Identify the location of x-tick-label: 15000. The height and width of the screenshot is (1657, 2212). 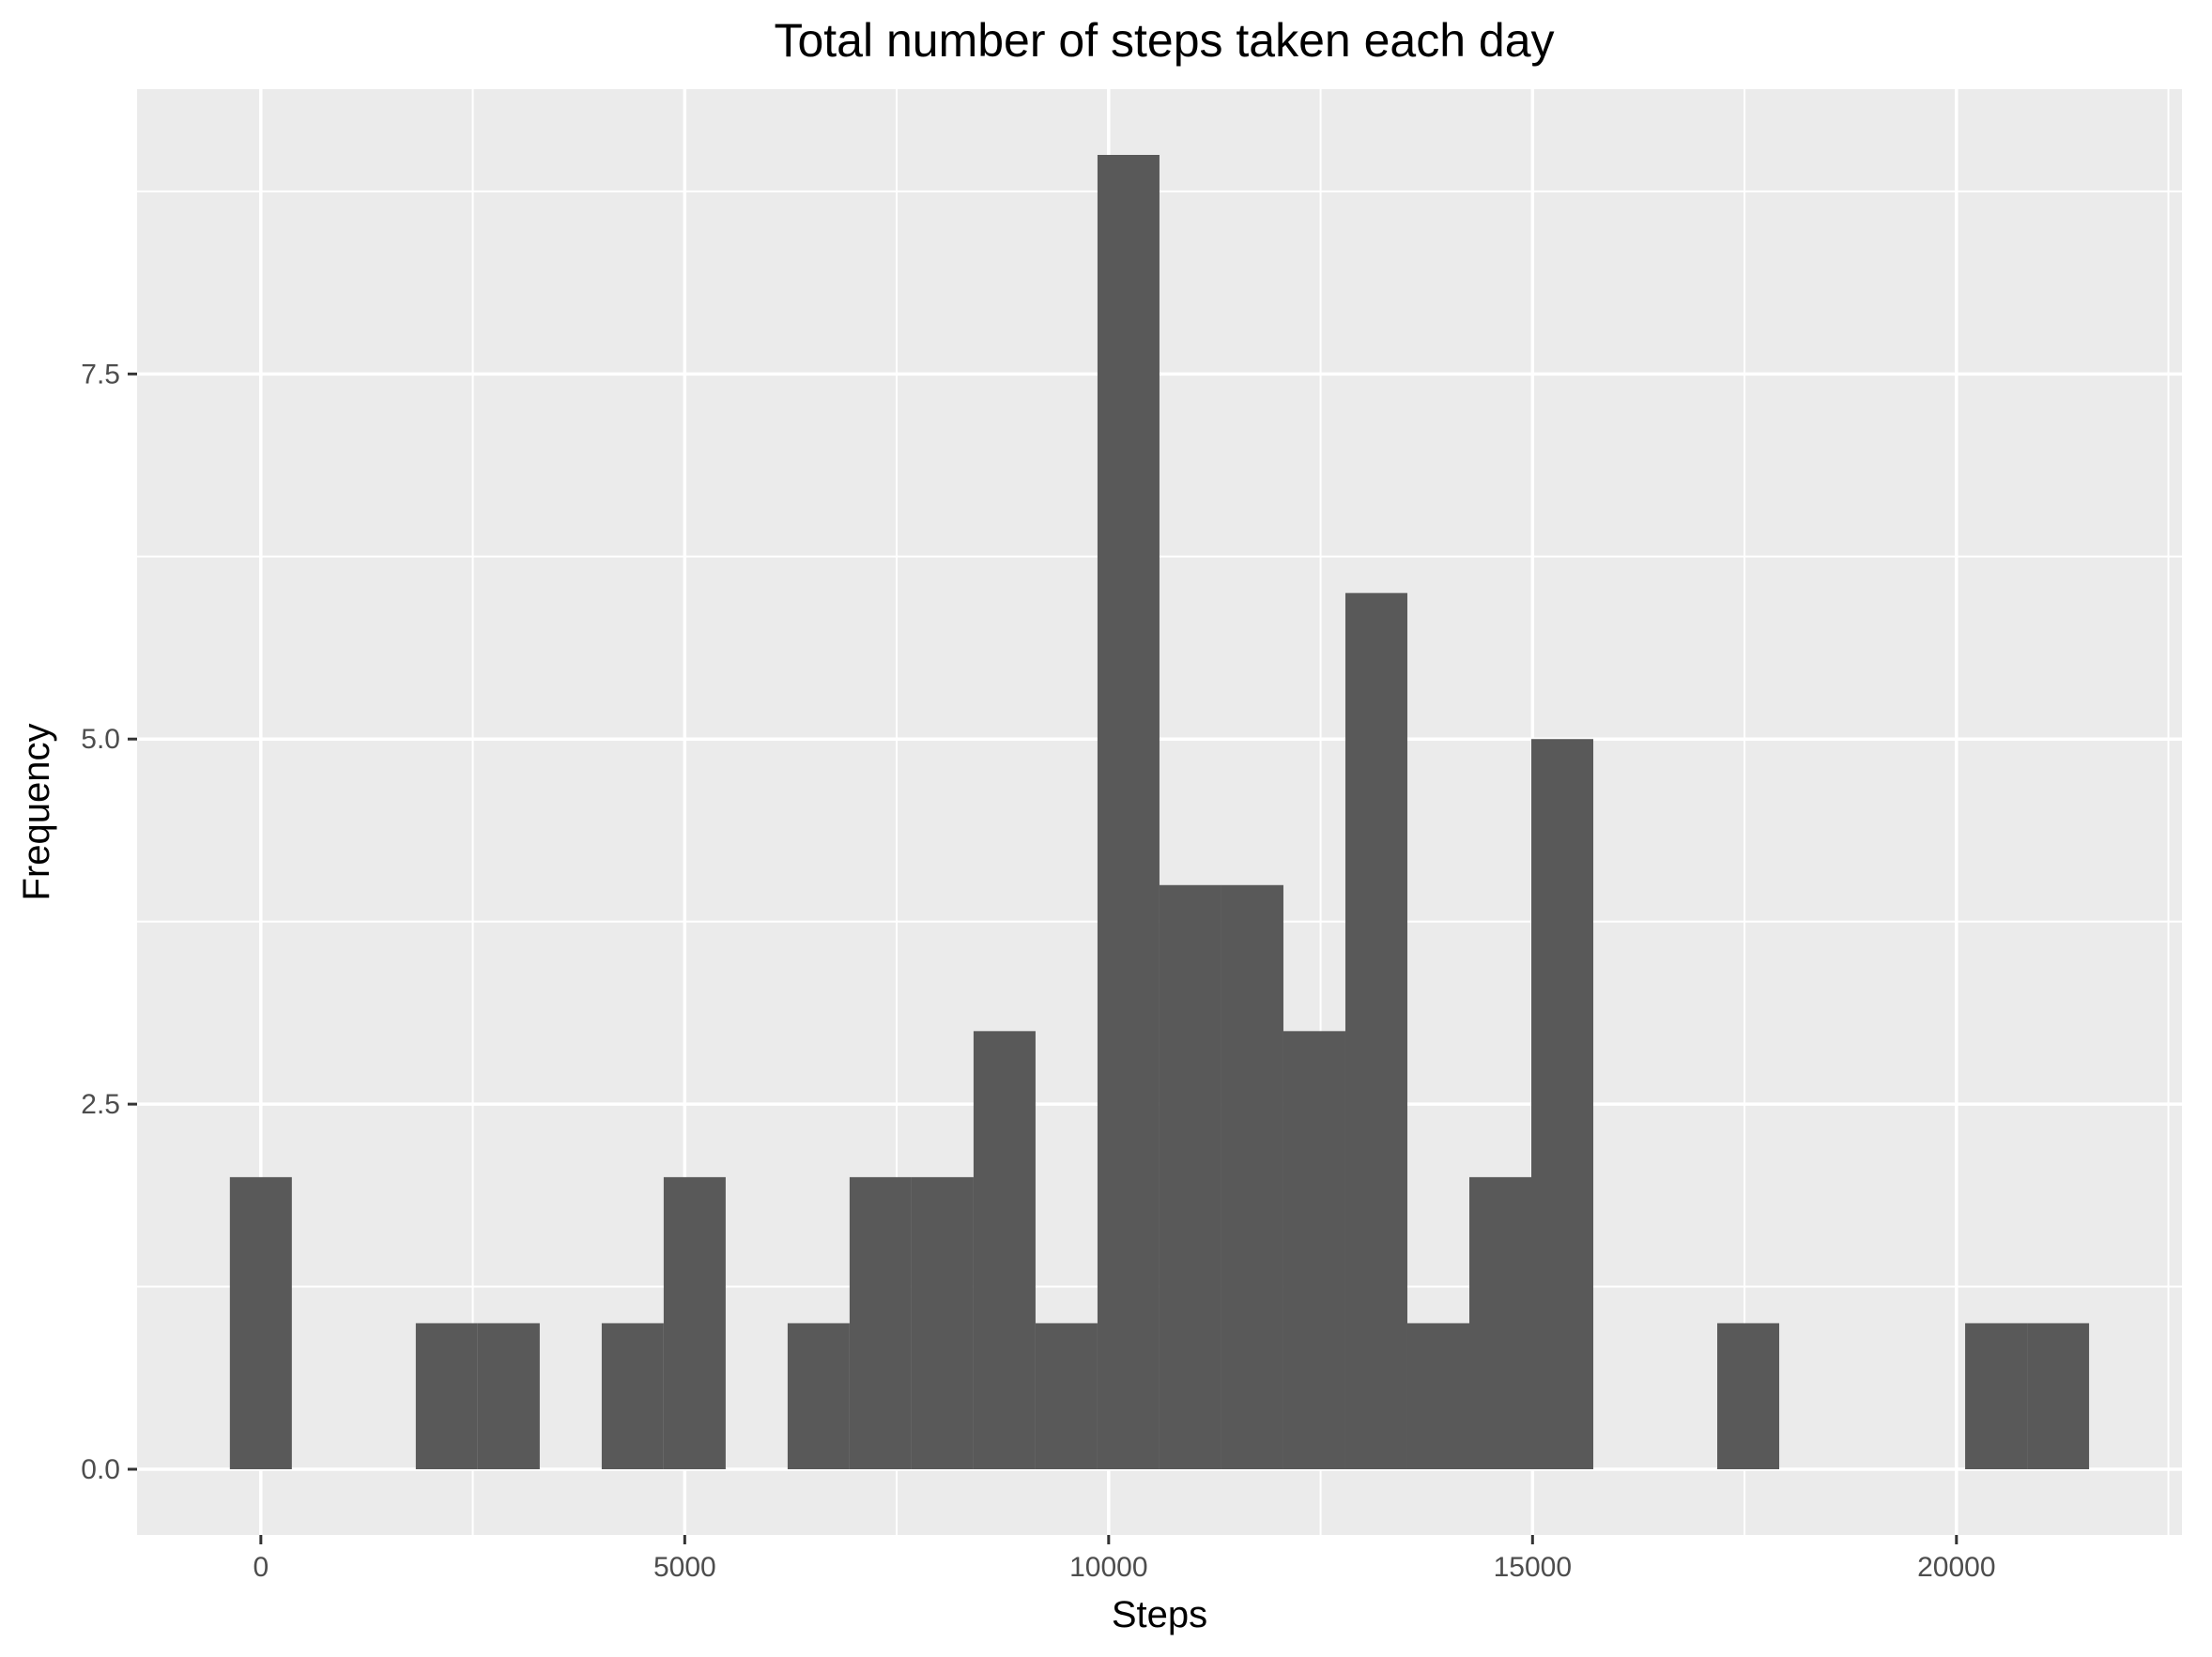
(1533, 1568).